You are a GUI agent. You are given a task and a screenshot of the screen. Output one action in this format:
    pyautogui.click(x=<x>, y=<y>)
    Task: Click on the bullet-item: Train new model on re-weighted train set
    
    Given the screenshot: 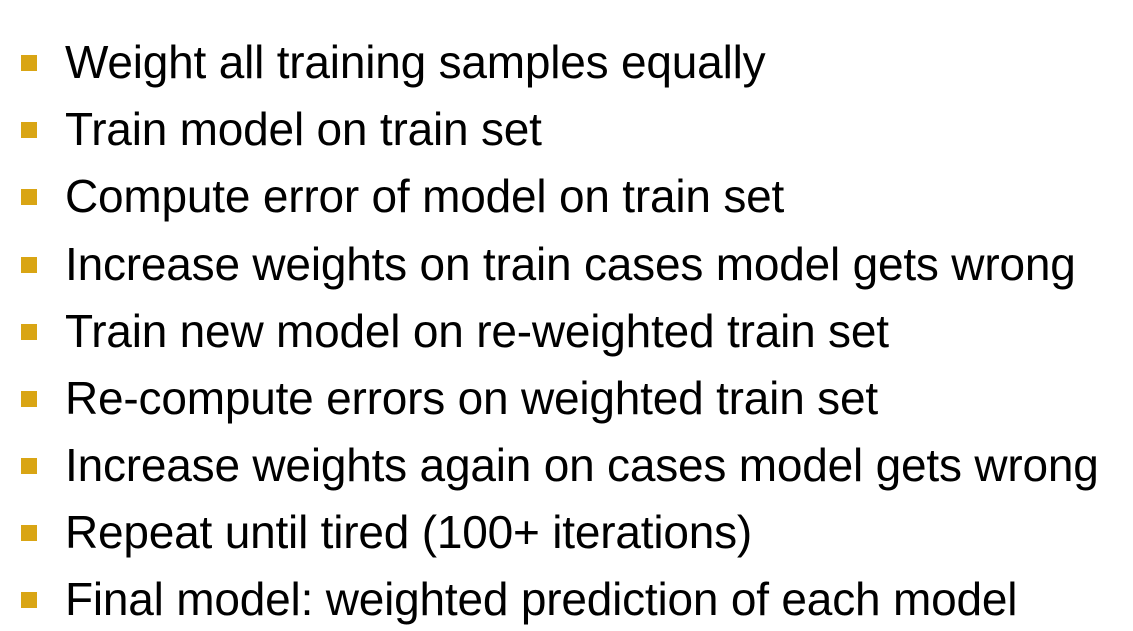 What is the action you would take?
    pyautogui.click(x=566, y=331)
    